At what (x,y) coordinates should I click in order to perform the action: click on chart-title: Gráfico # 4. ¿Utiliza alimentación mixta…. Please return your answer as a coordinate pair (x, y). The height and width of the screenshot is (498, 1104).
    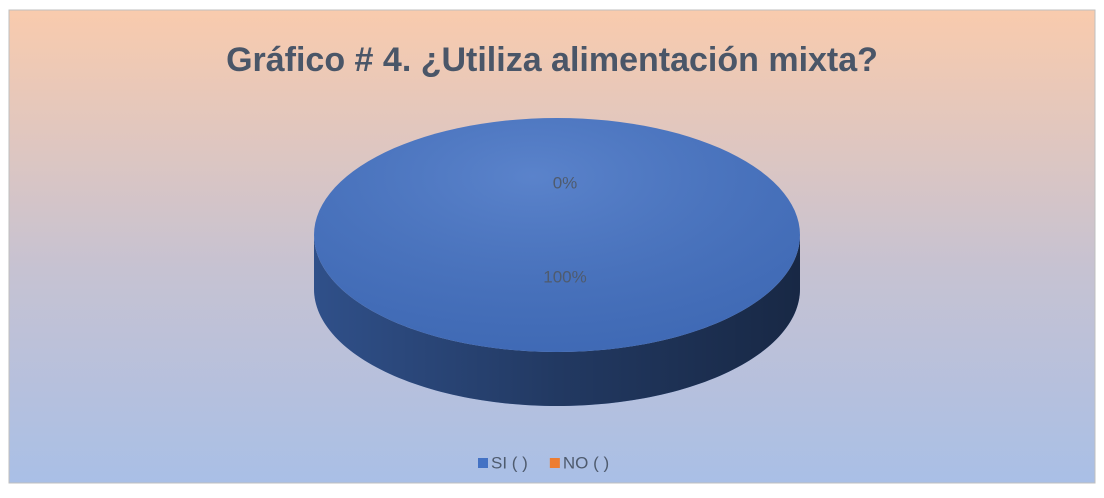
    Looking at the image, I should click on (552, 60).